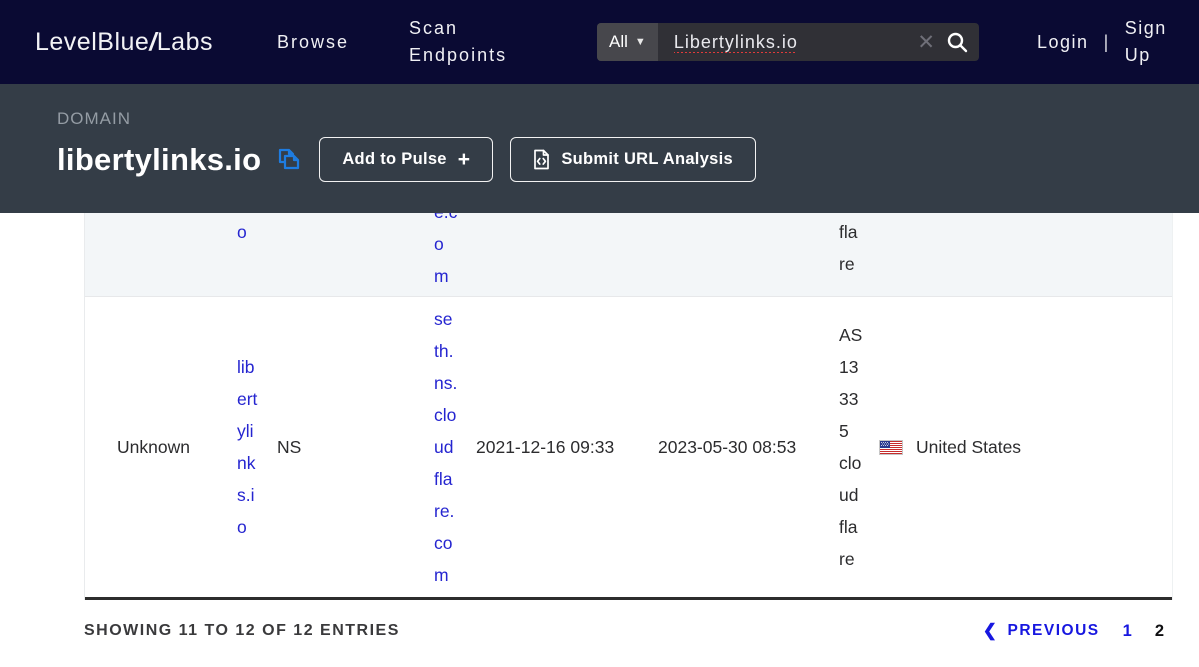 The image size is (1199, 667). Describe the element at coordinates (640, 42) in the screenshot. I see `caret-down-icon: ▼` at that location.